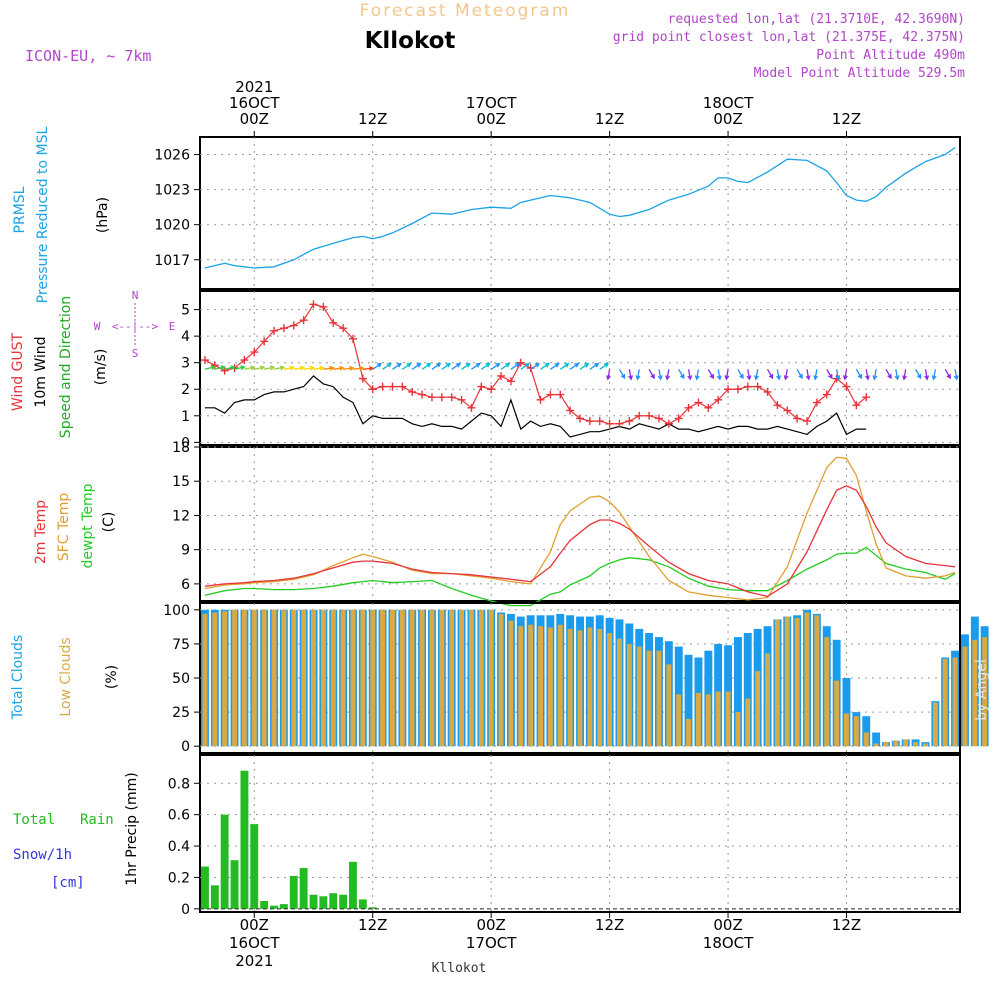  I want to click on temp-2m-series-line, so click(580, 541).